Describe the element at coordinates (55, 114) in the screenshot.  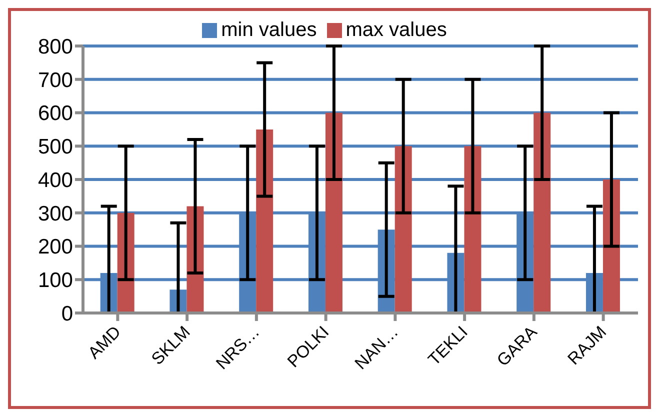
I see `y-tick-label: 600` at that location.